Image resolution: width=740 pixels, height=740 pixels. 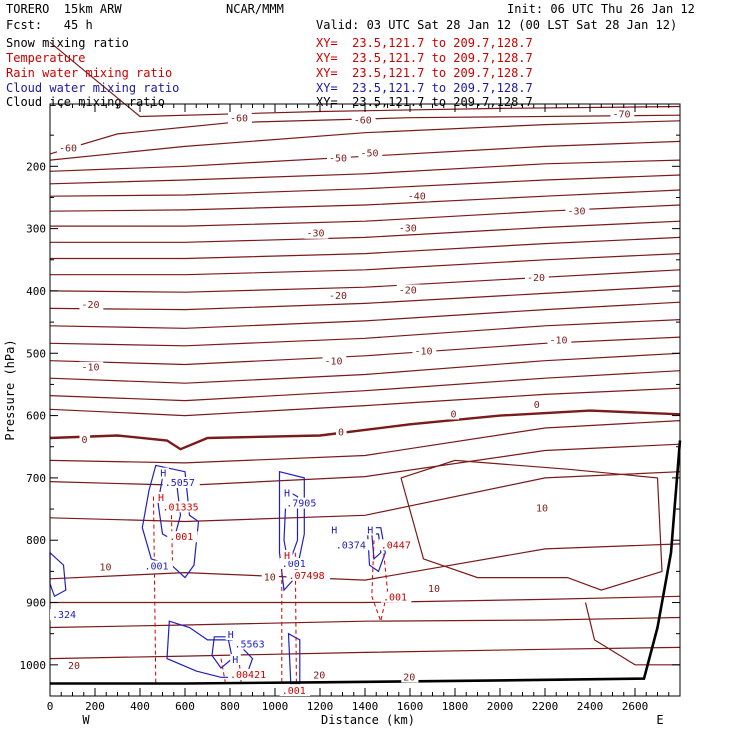 I want to click on x-tick-label: 2600, so click(x=635, y=706).